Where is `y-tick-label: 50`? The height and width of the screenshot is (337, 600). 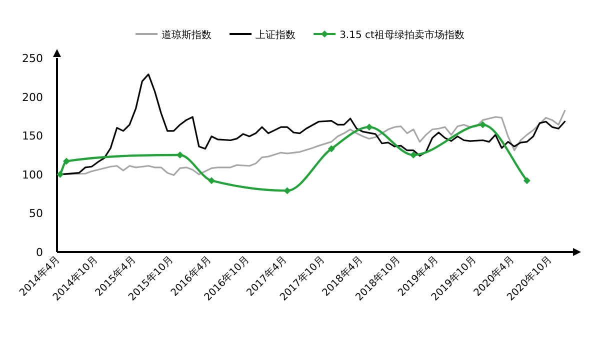 y-tick-label: 50 is located at coordinates (36, 213).